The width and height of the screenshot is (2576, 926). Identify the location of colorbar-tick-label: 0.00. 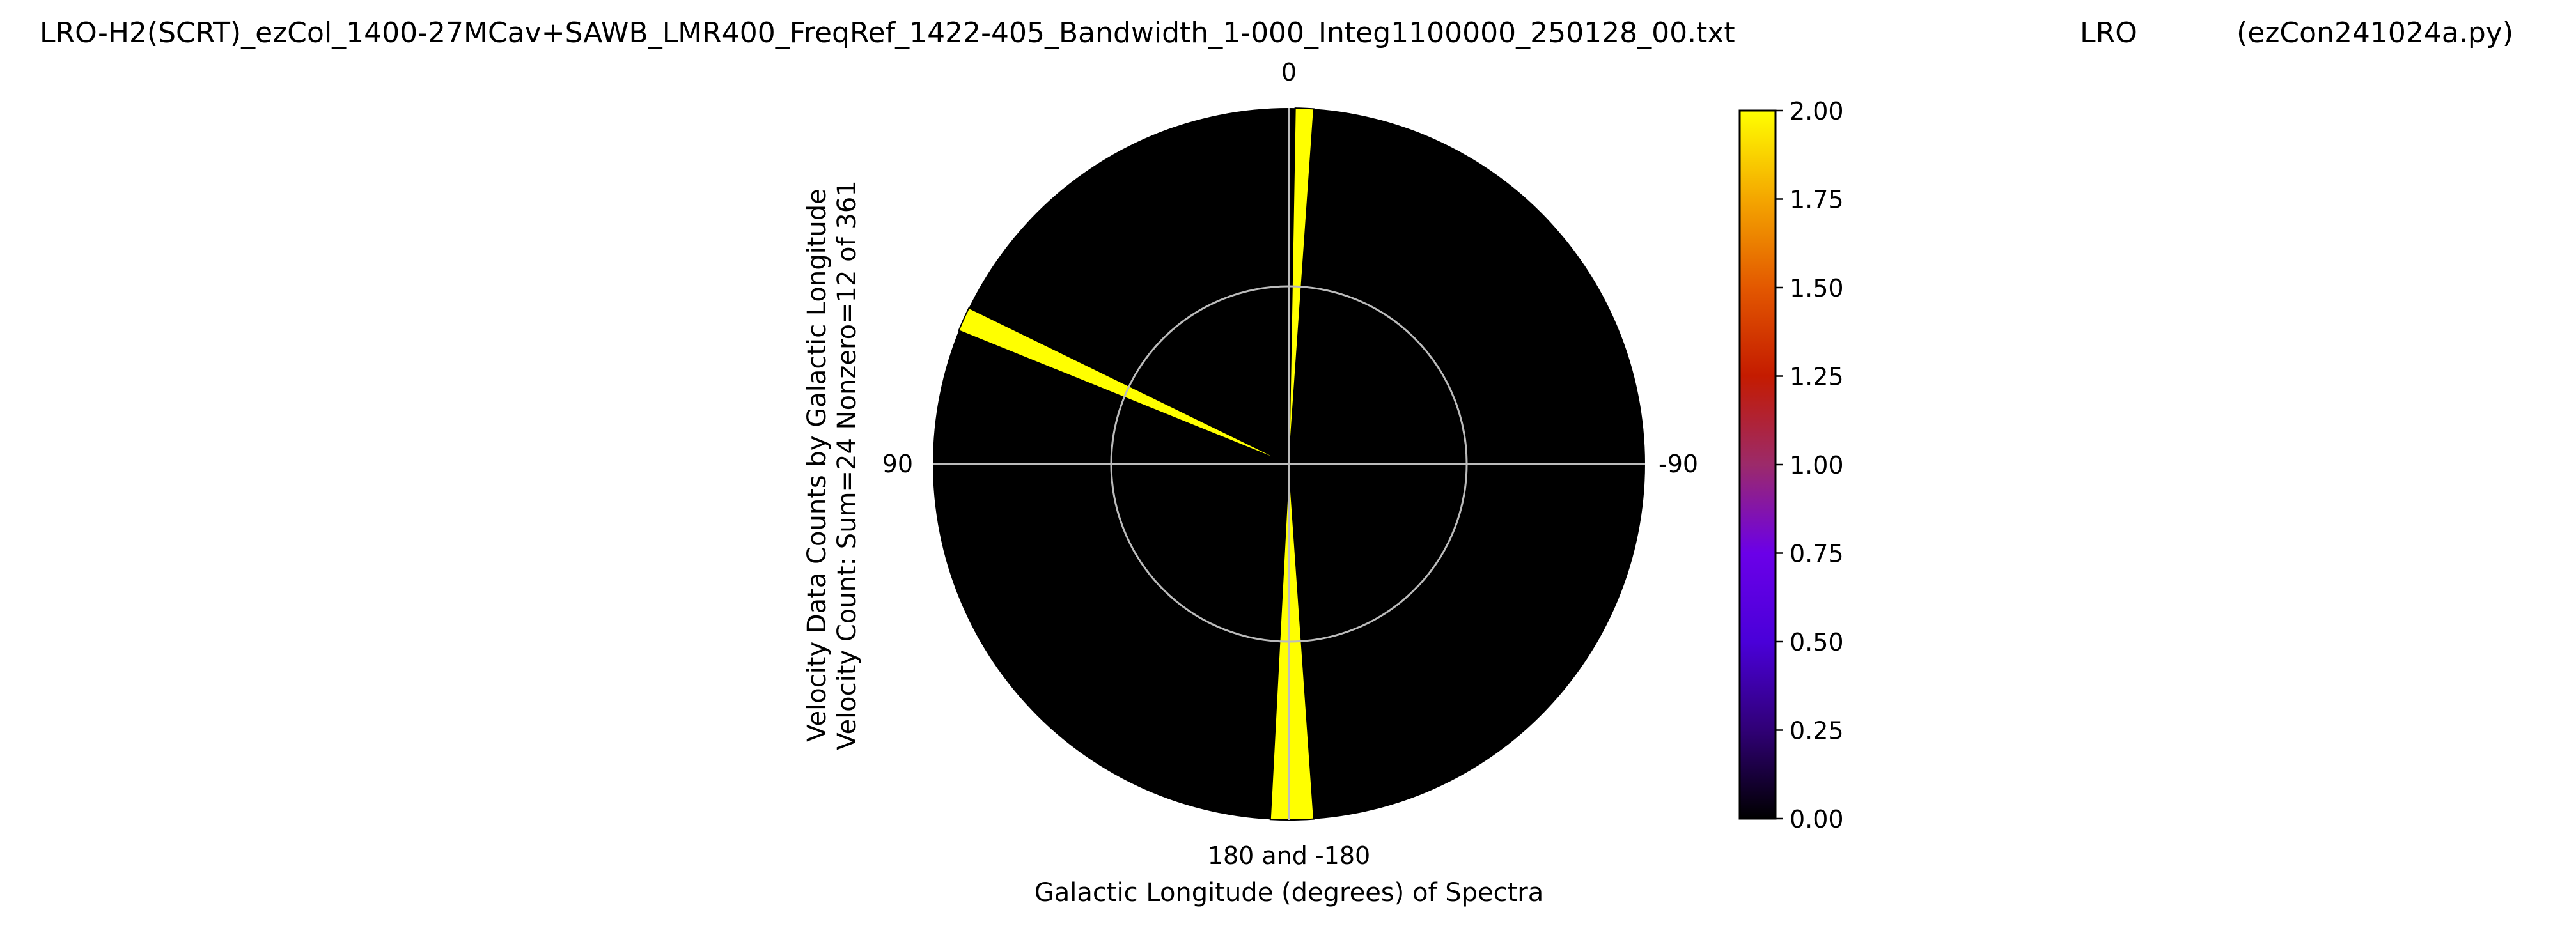
(1817, 819).